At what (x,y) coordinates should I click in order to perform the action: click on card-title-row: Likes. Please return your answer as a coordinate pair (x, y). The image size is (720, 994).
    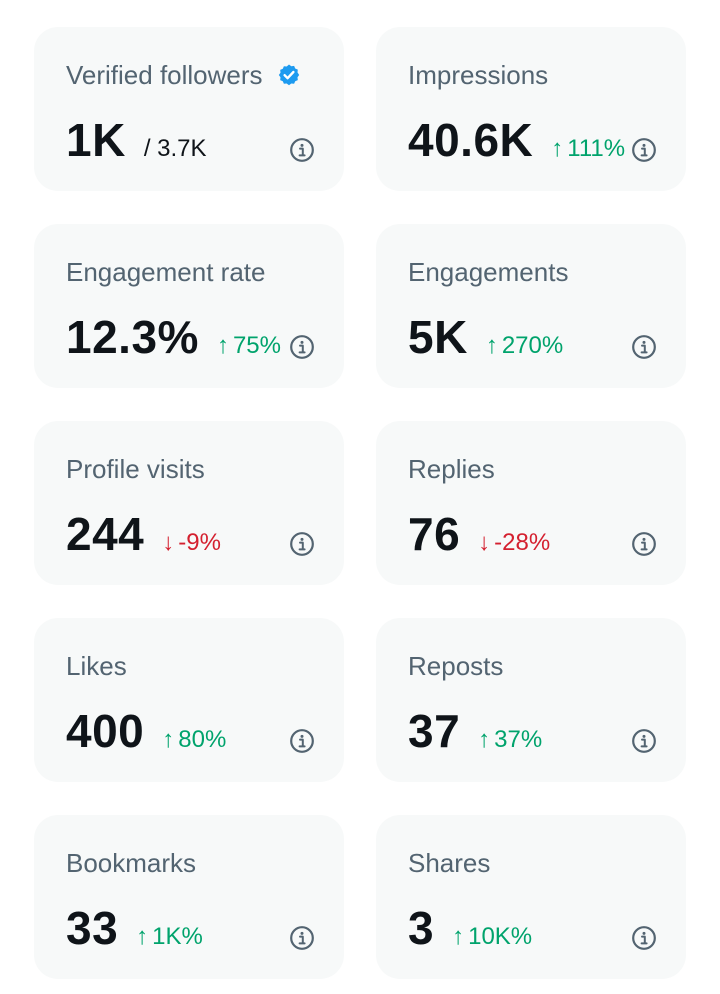
    Looking at the image, I should click on (96, 666).